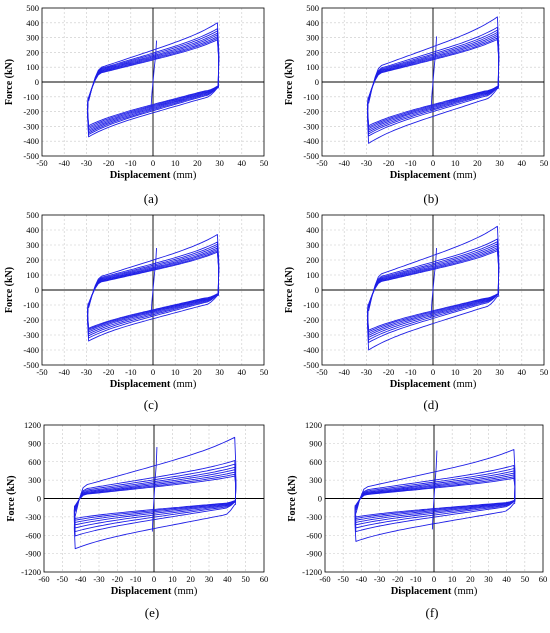 The width and height of the screenshot is (550, 633). What do you see at coordinates (313, 425) in the screenshot?
I see `y-tick-label: 1200` at bounding box center [313, 425].